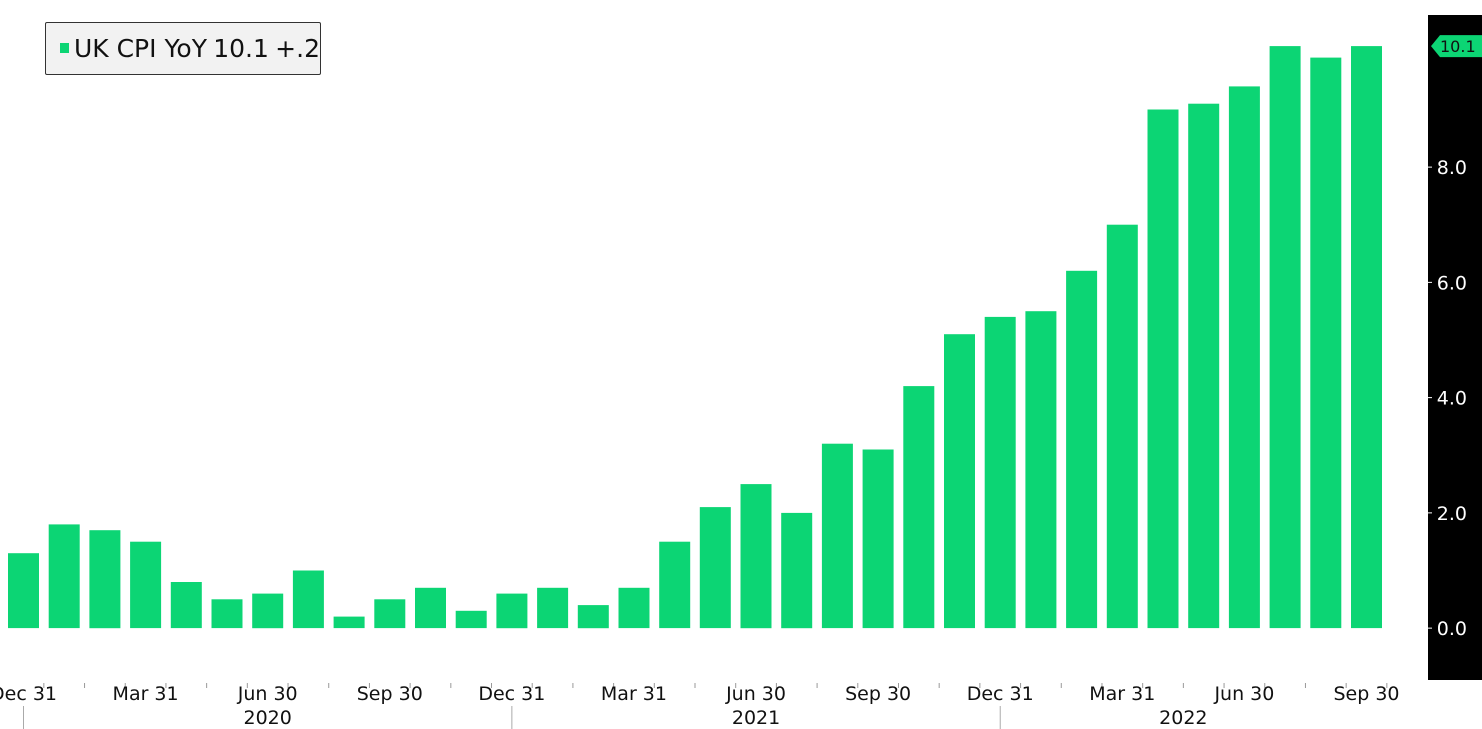  What do you see at coordinates (268, 718) in the screenshot?
I see `x-year-label: 2020` at bounding box center [268, 718].